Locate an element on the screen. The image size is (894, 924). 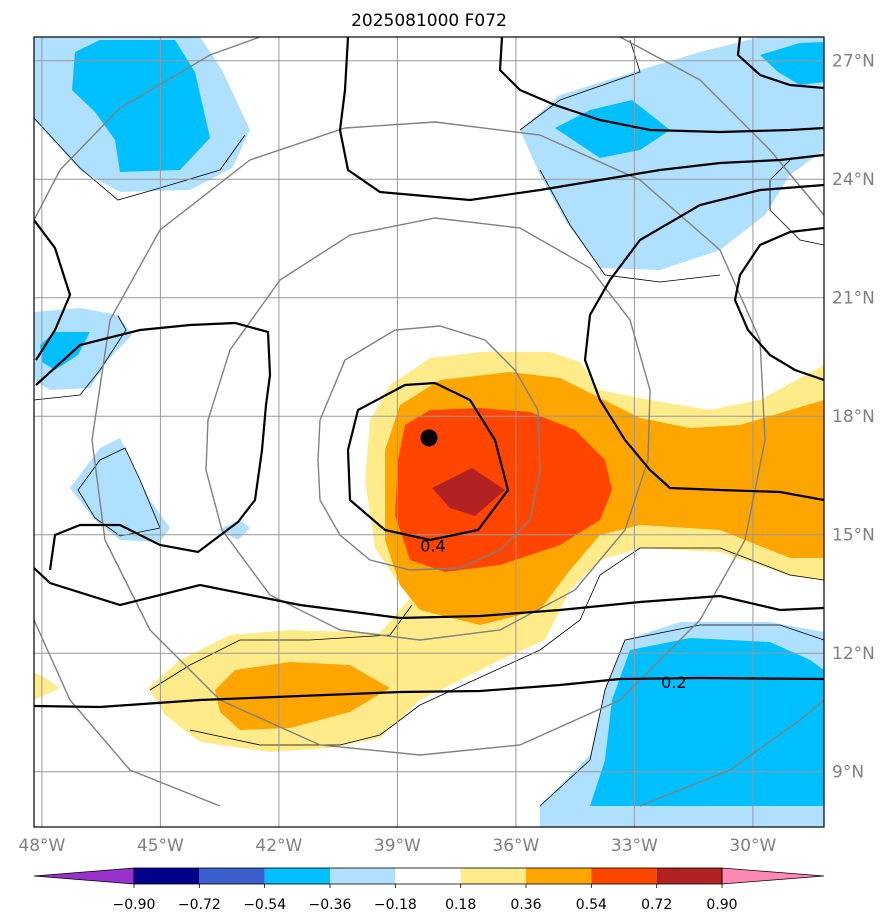
colorbar-tick-label: 0.90 is located at coordinates (721, 905).